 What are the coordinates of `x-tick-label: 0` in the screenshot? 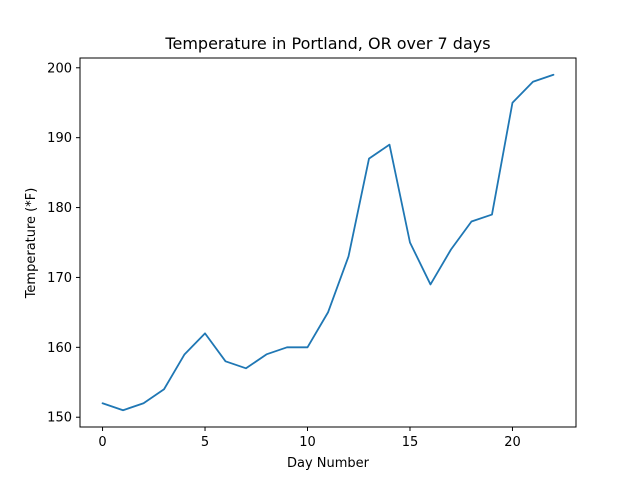 It's located at (102, 442).